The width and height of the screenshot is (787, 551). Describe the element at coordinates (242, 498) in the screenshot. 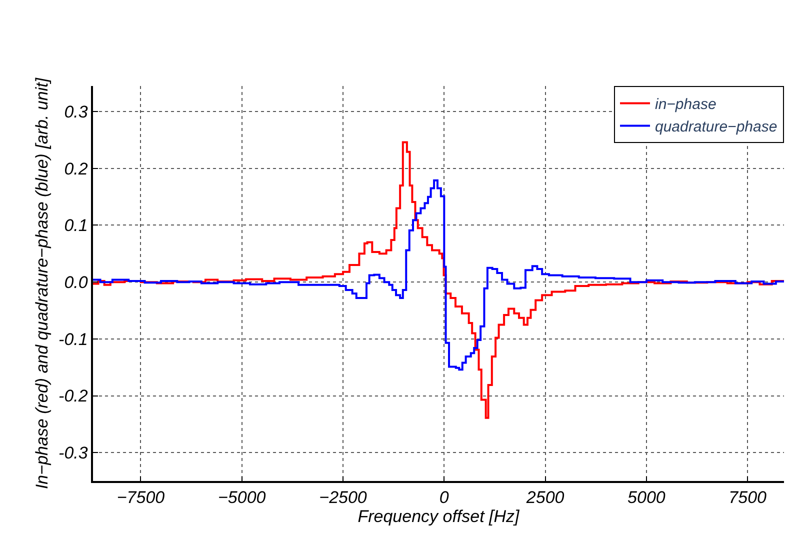

I see `x-tick-label: −5000` at that location.